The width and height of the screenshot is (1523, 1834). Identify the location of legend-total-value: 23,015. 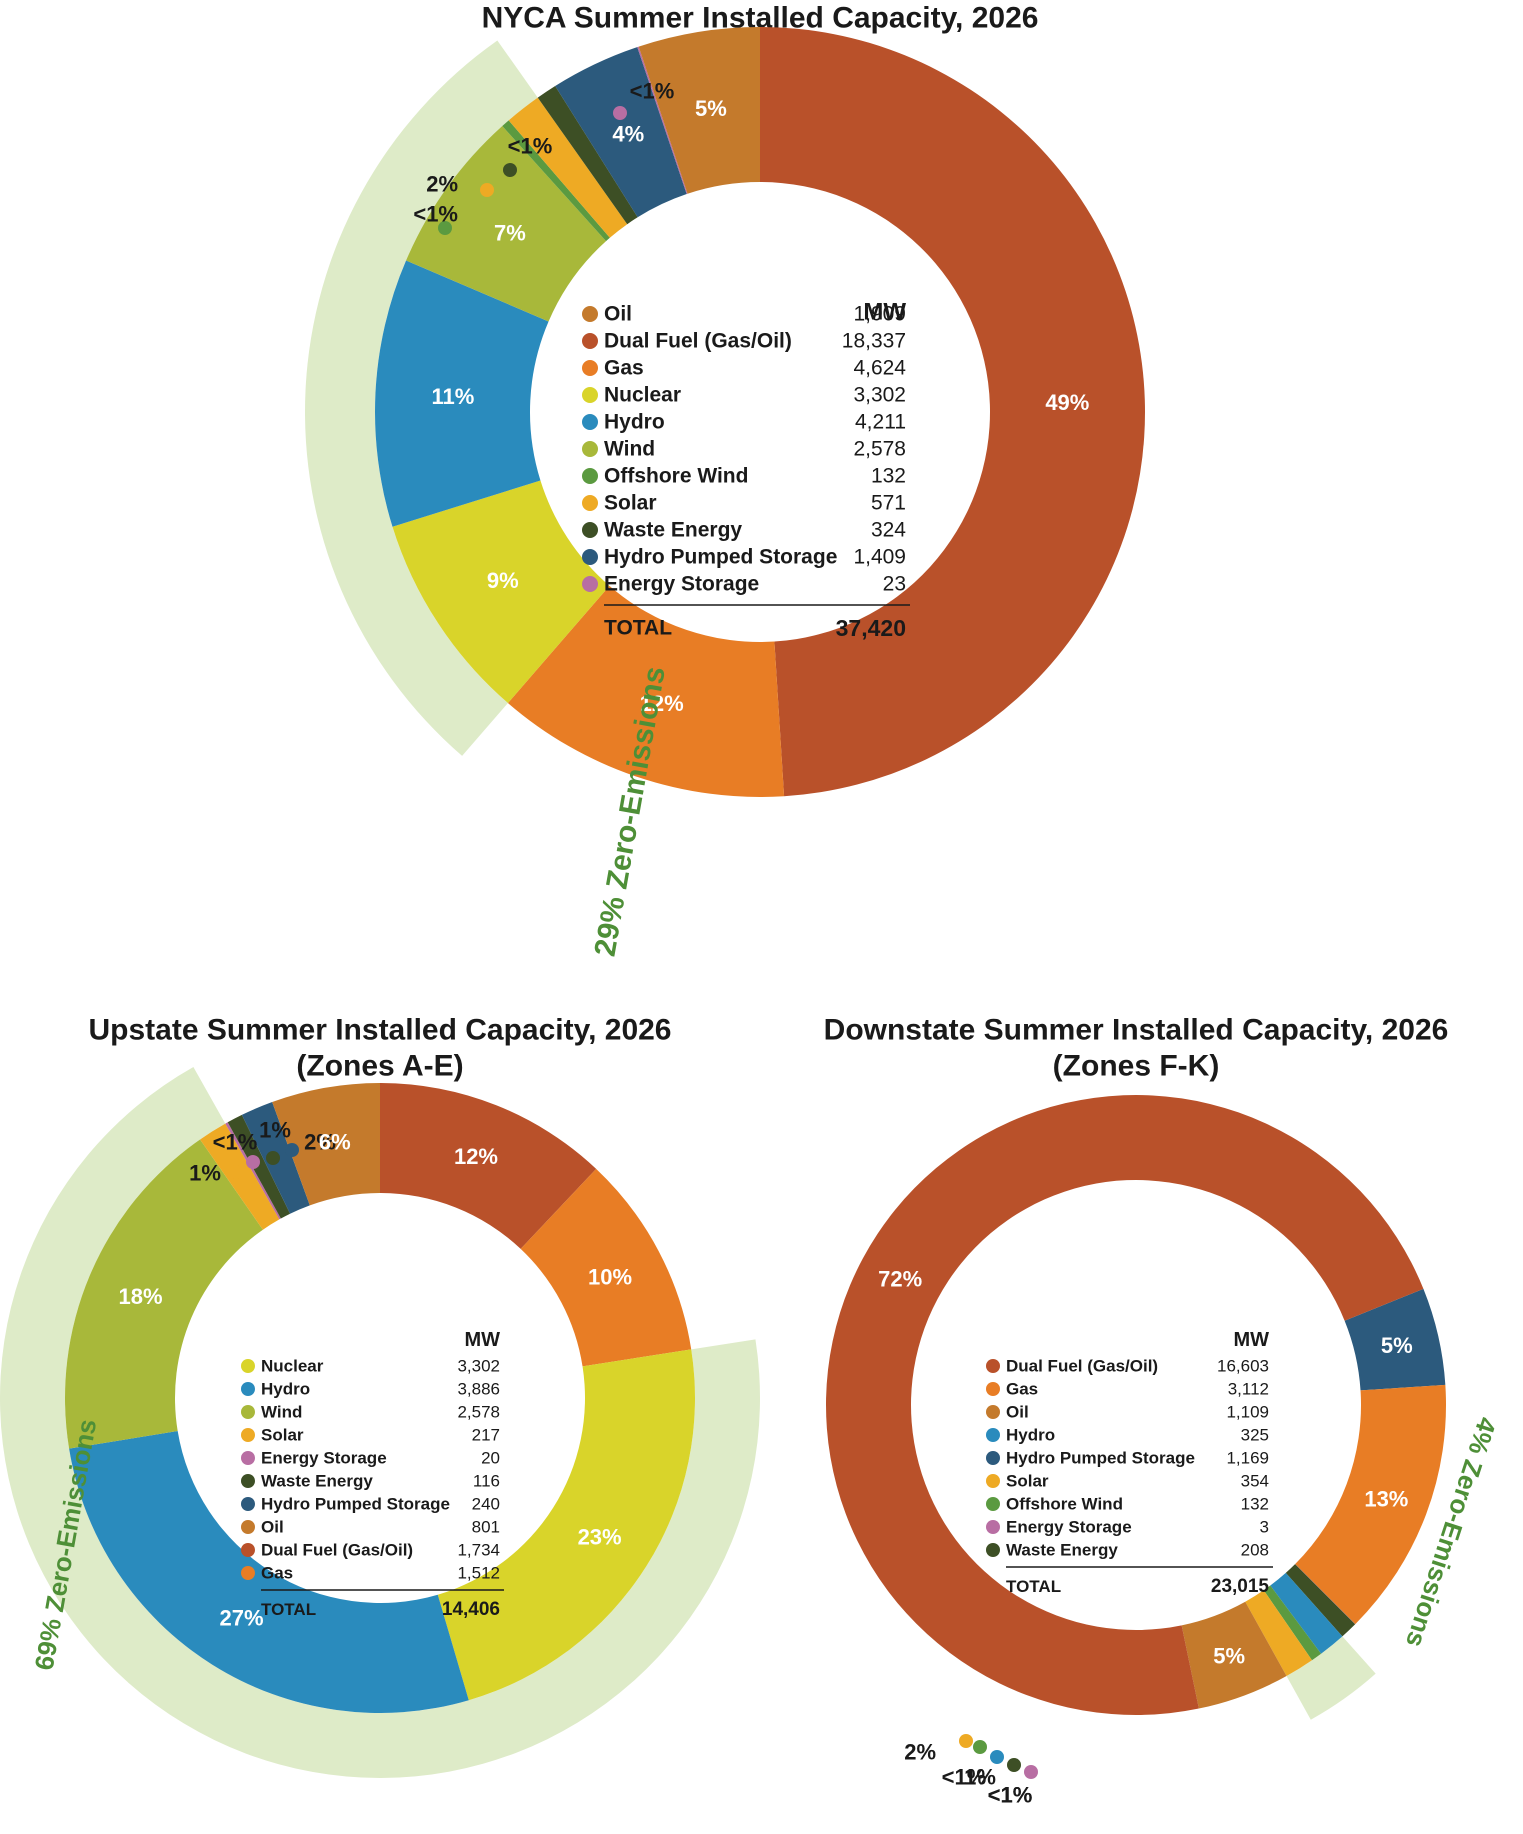
(1240, 1586).